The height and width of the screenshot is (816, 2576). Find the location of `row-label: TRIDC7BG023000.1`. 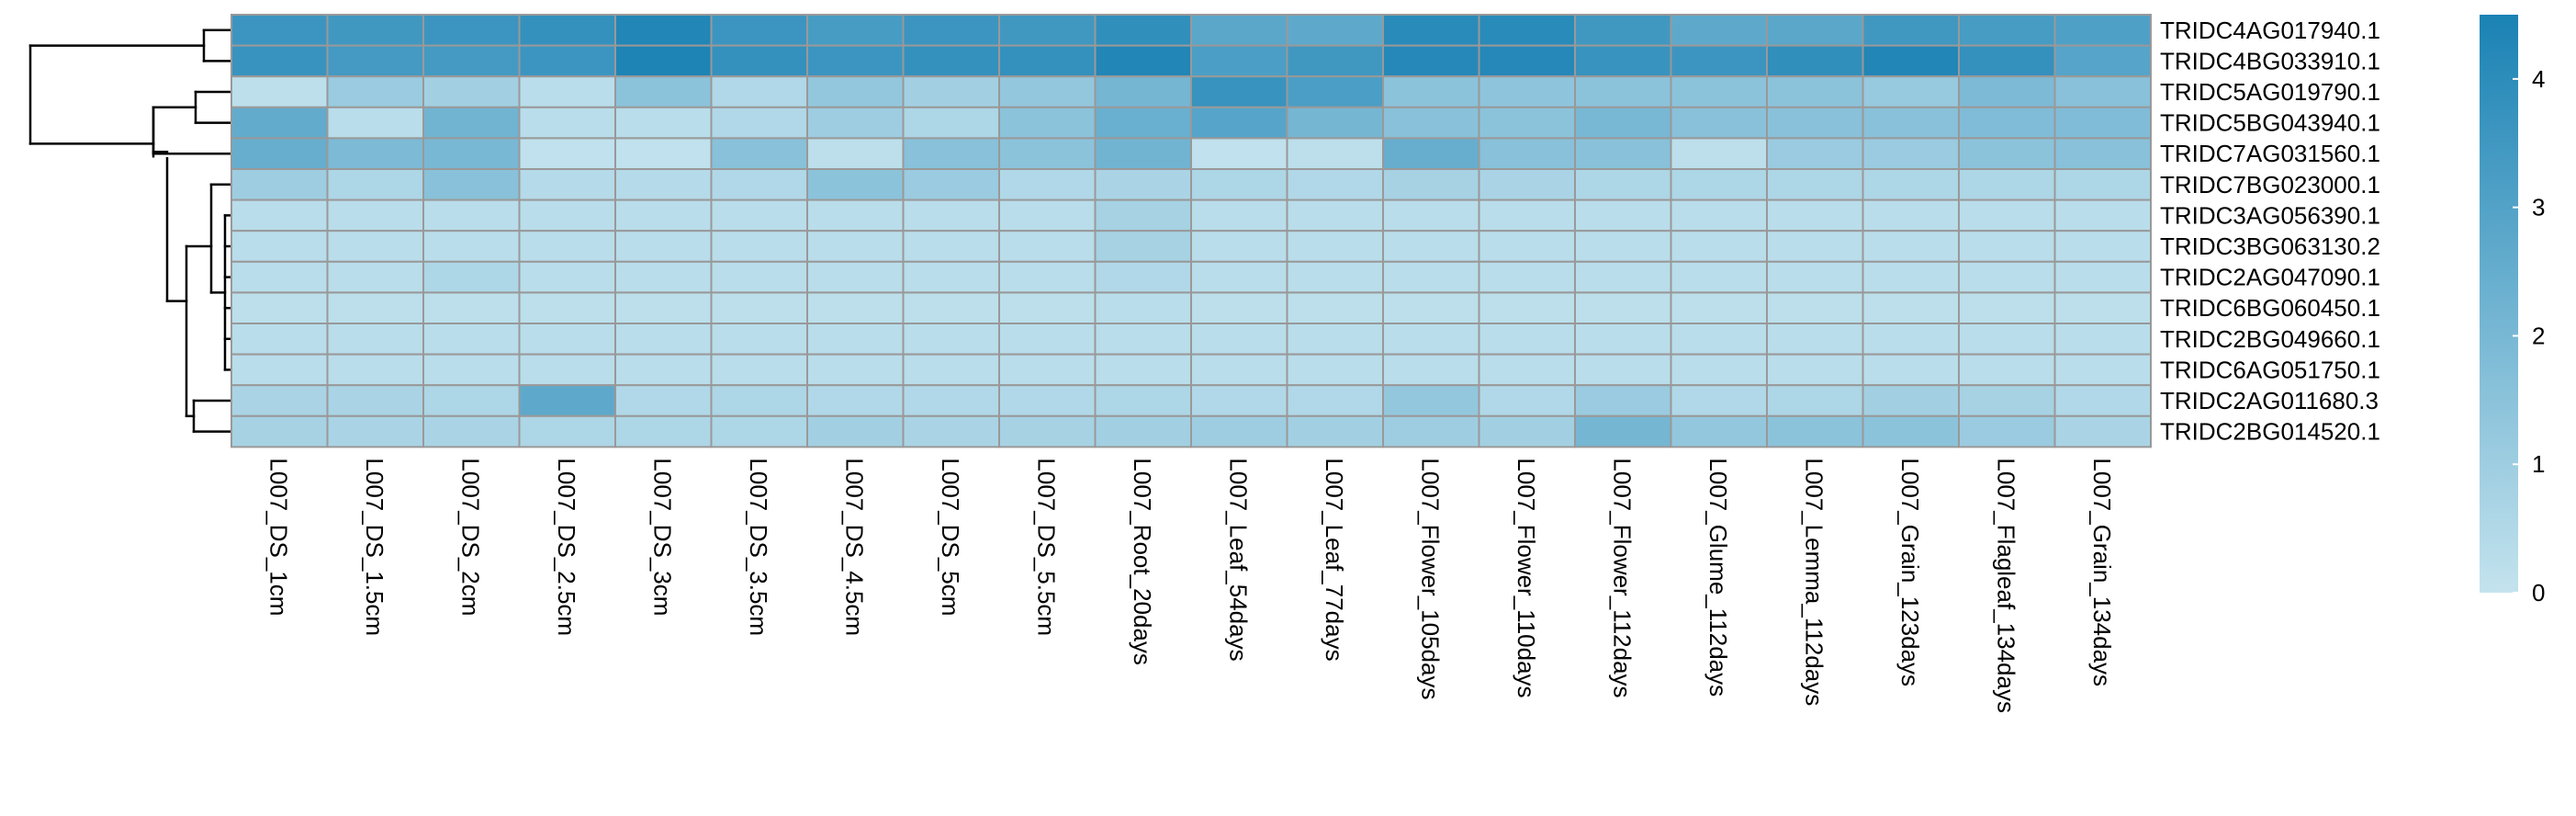

row-label: TRIDC7BG023000.1 is located at coordinates (2270, 184).